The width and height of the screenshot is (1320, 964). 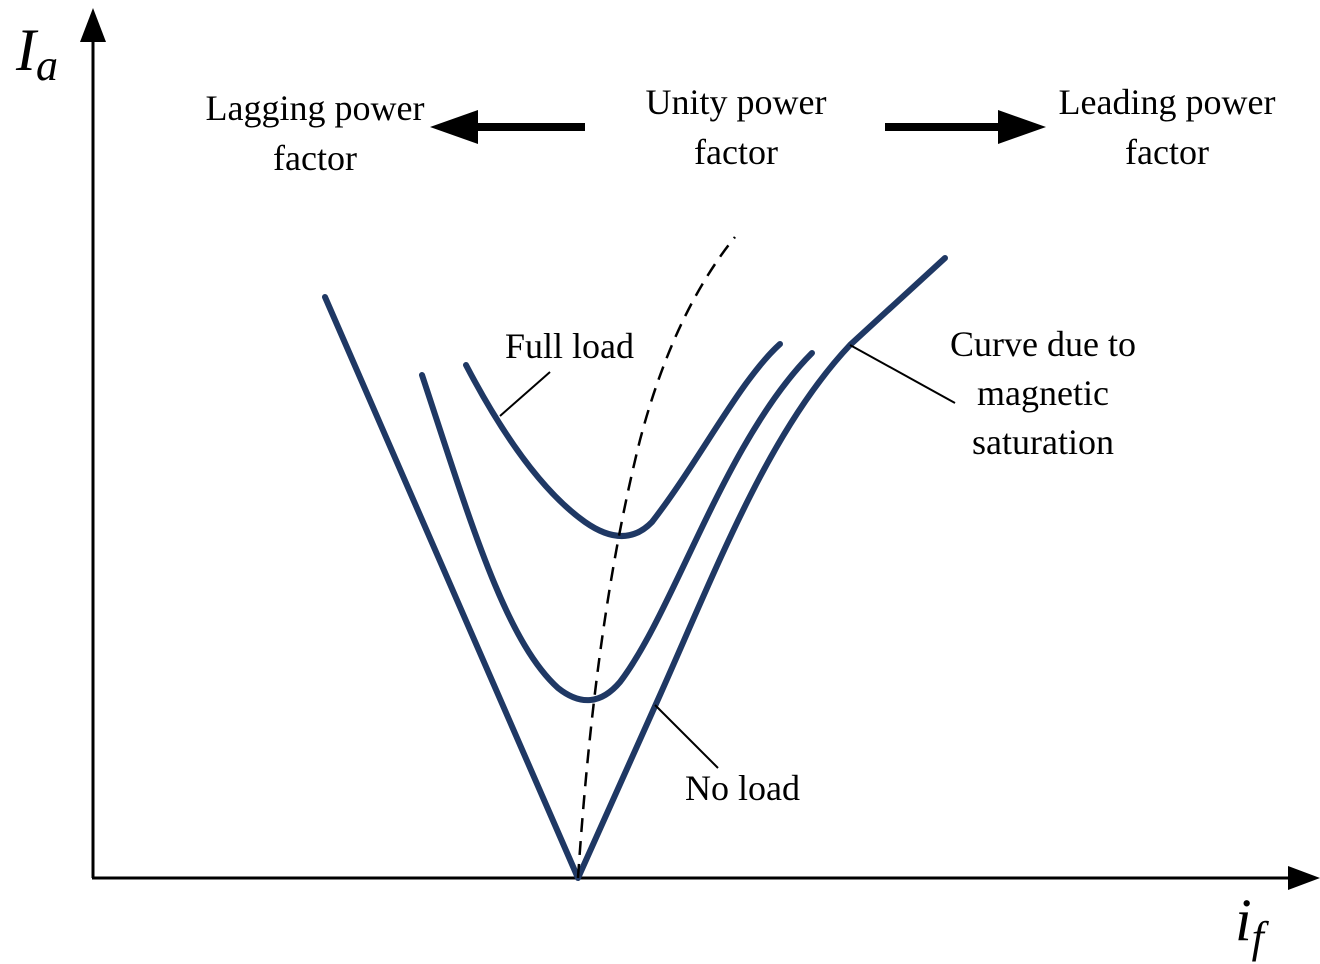 What do you see at coordinates (902, 374) in the screenshot?
I see `saturation-leader` at bounding box center [902, 374].